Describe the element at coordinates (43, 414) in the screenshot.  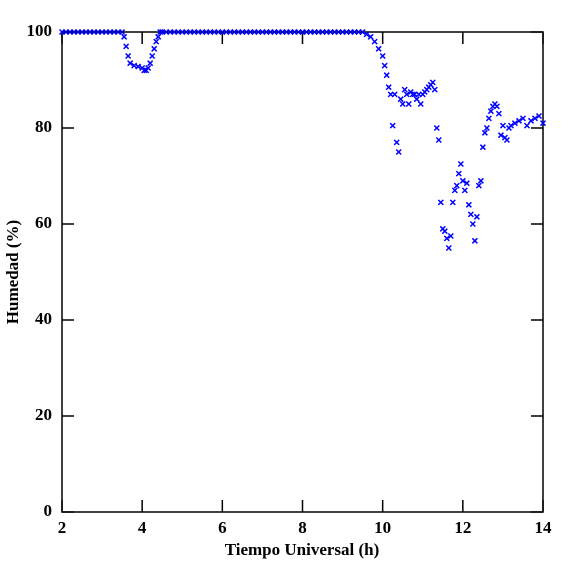
I see `y-tick-label: 20` at that location.